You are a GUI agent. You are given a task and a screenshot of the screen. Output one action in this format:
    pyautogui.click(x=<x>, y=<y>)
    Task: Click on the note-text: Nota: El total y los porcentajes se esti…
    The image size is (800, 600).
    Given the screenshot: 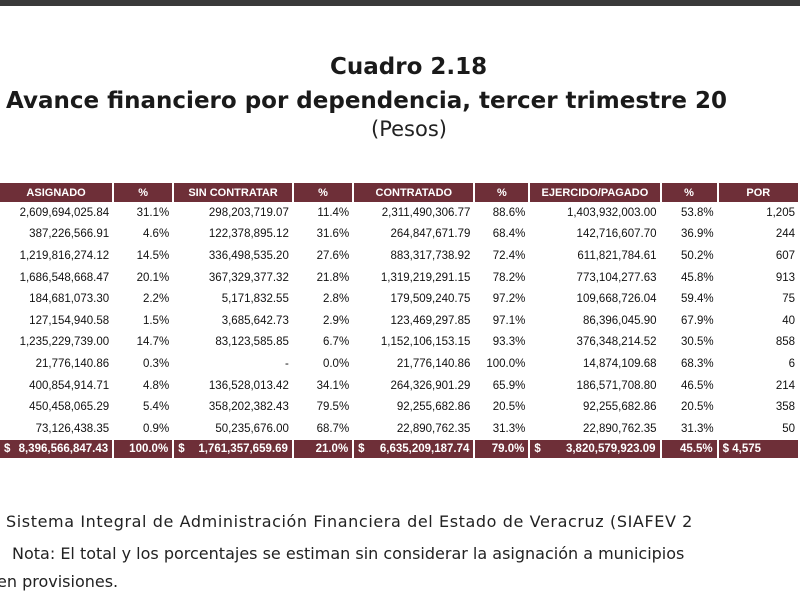 What is the action you would take?
    pyautogui.click(x=348, y=553)
    